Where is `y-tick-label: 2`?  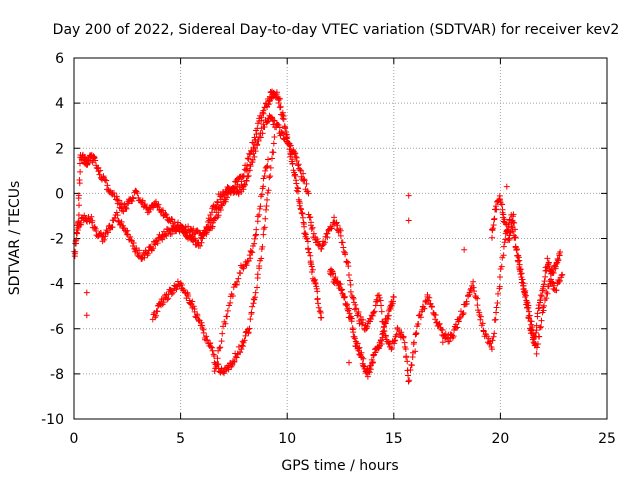 y-tick-label: 2 is located at coordinates (59, 149).